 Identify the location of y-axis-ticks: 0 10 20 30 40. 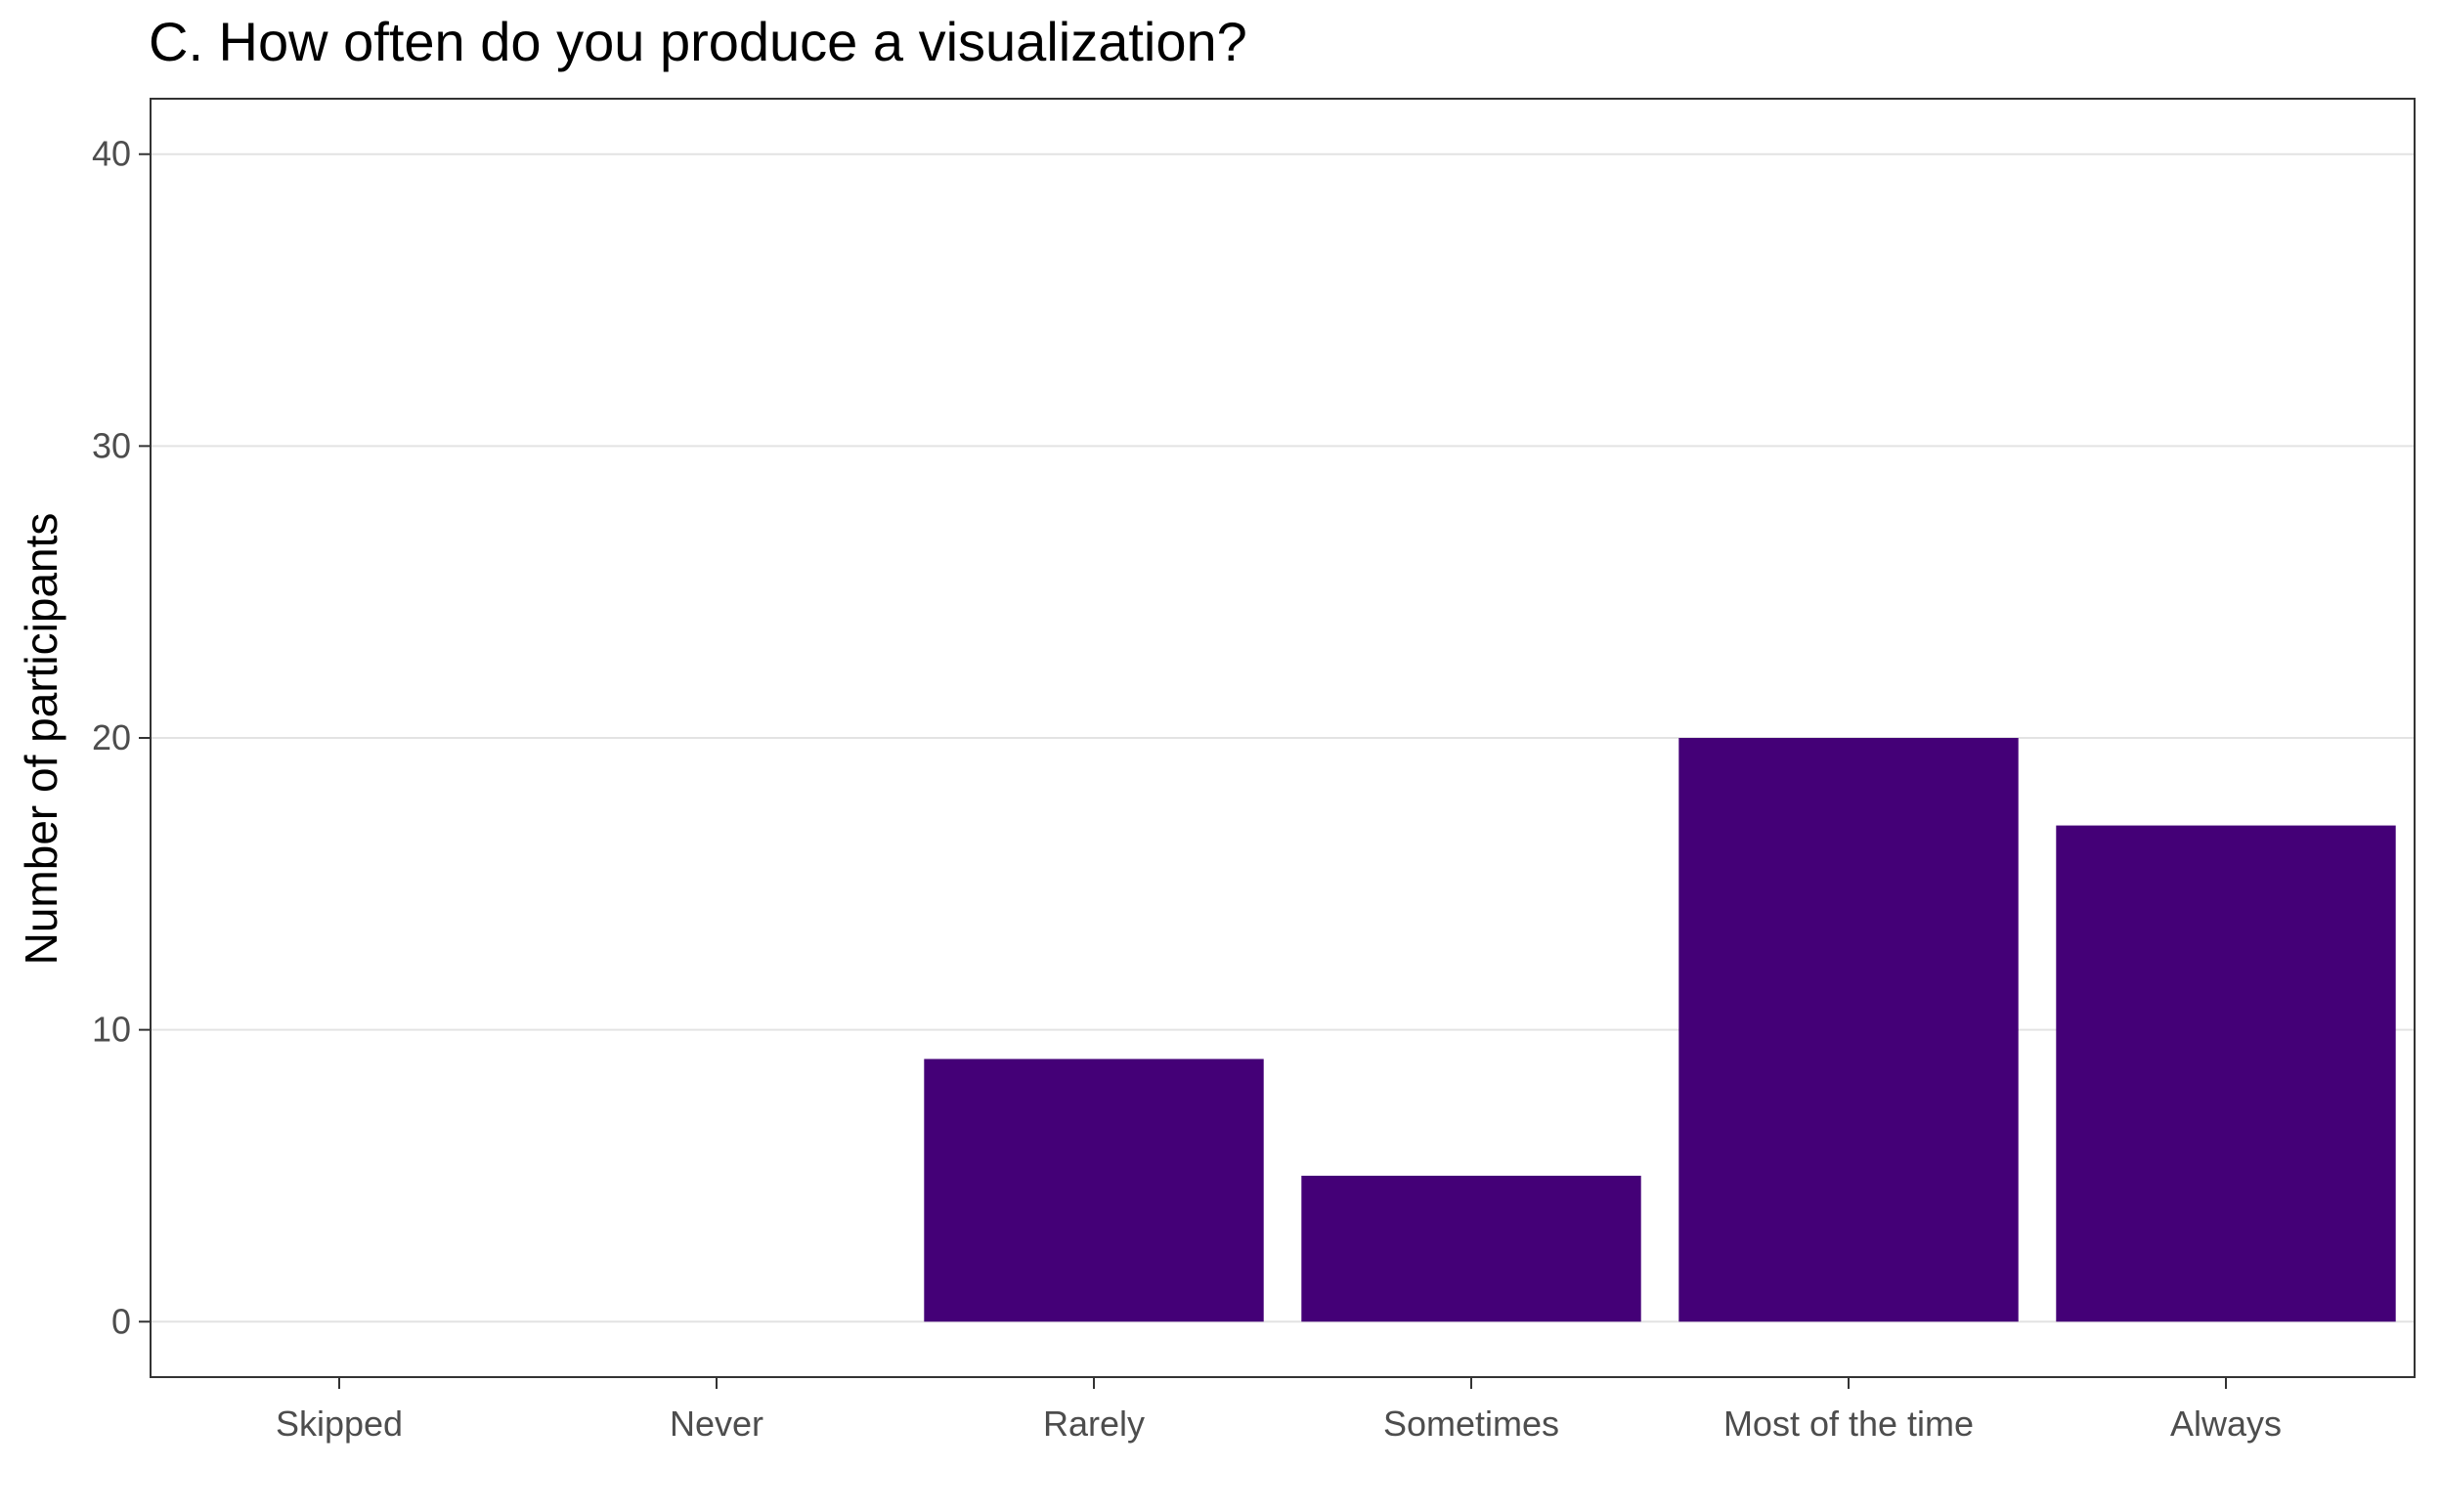
(121, 737).